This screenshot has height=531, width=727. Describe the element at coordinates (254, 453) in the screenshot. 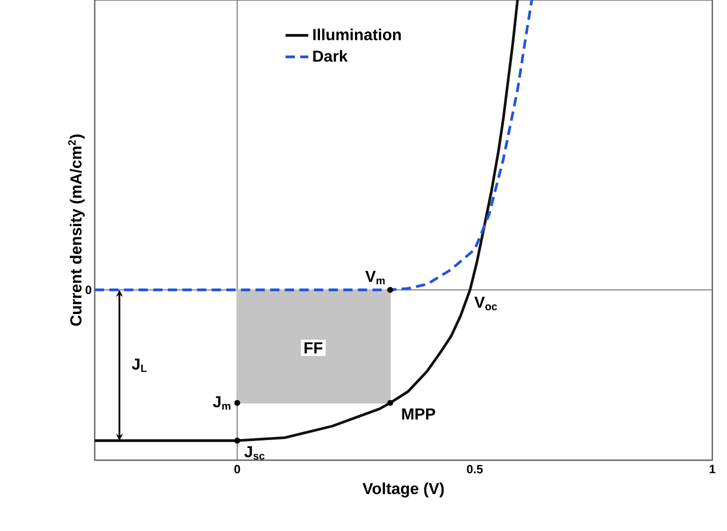

I see `annotation: J$_{sc}$` at that location.